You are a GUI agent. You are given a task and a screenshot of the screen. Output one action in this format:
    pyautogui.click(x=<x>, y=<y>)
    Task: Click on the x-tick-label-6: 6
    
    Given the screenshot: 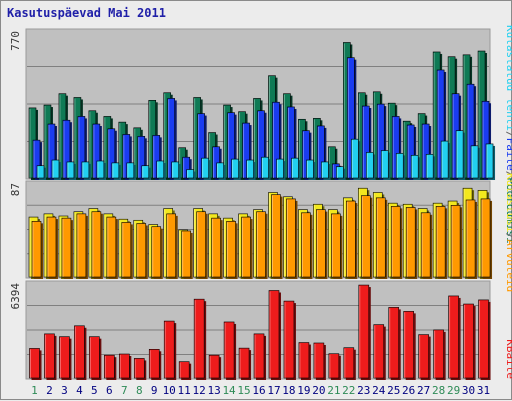 What is the action you would take?
    pyautogui.click(x=109, y=390)
    